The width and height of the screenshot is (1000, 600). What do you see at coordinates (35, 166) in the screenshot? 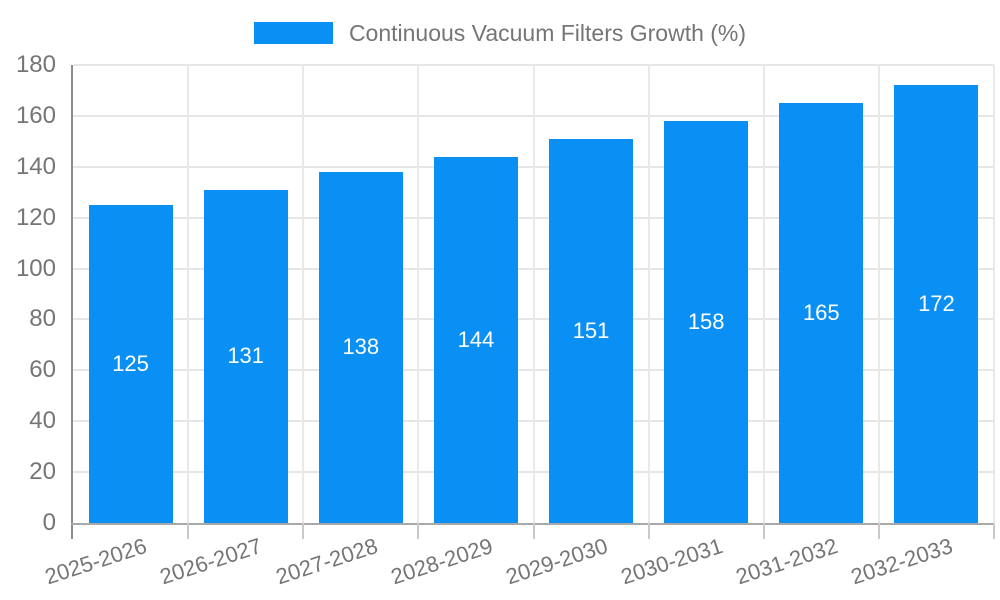
I see `y-tick-label: 140` at bounding box center [35, 166].